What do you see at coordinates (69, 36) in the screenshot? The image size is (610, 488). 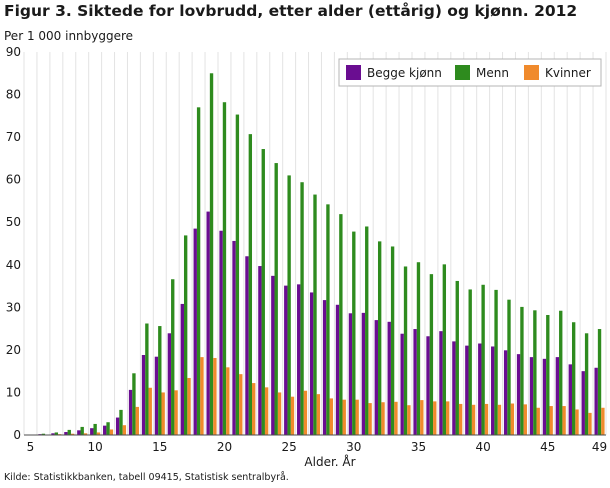 I see `y-axis-unit-label: Per 1 000 innbyggere` at bounding box center [69, 36].